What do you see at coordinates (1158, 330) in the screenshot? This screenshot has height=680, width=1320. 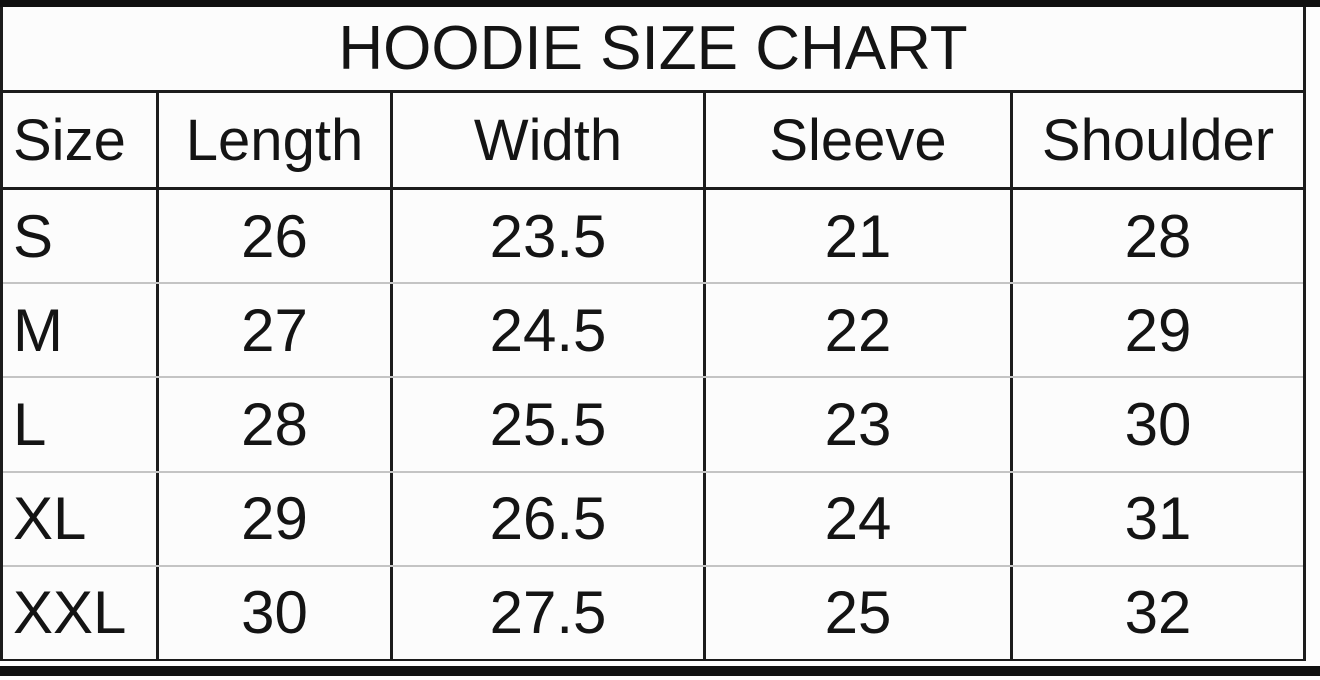 I see `cell-shoulder: 29` at bounding box center [1158, 330].